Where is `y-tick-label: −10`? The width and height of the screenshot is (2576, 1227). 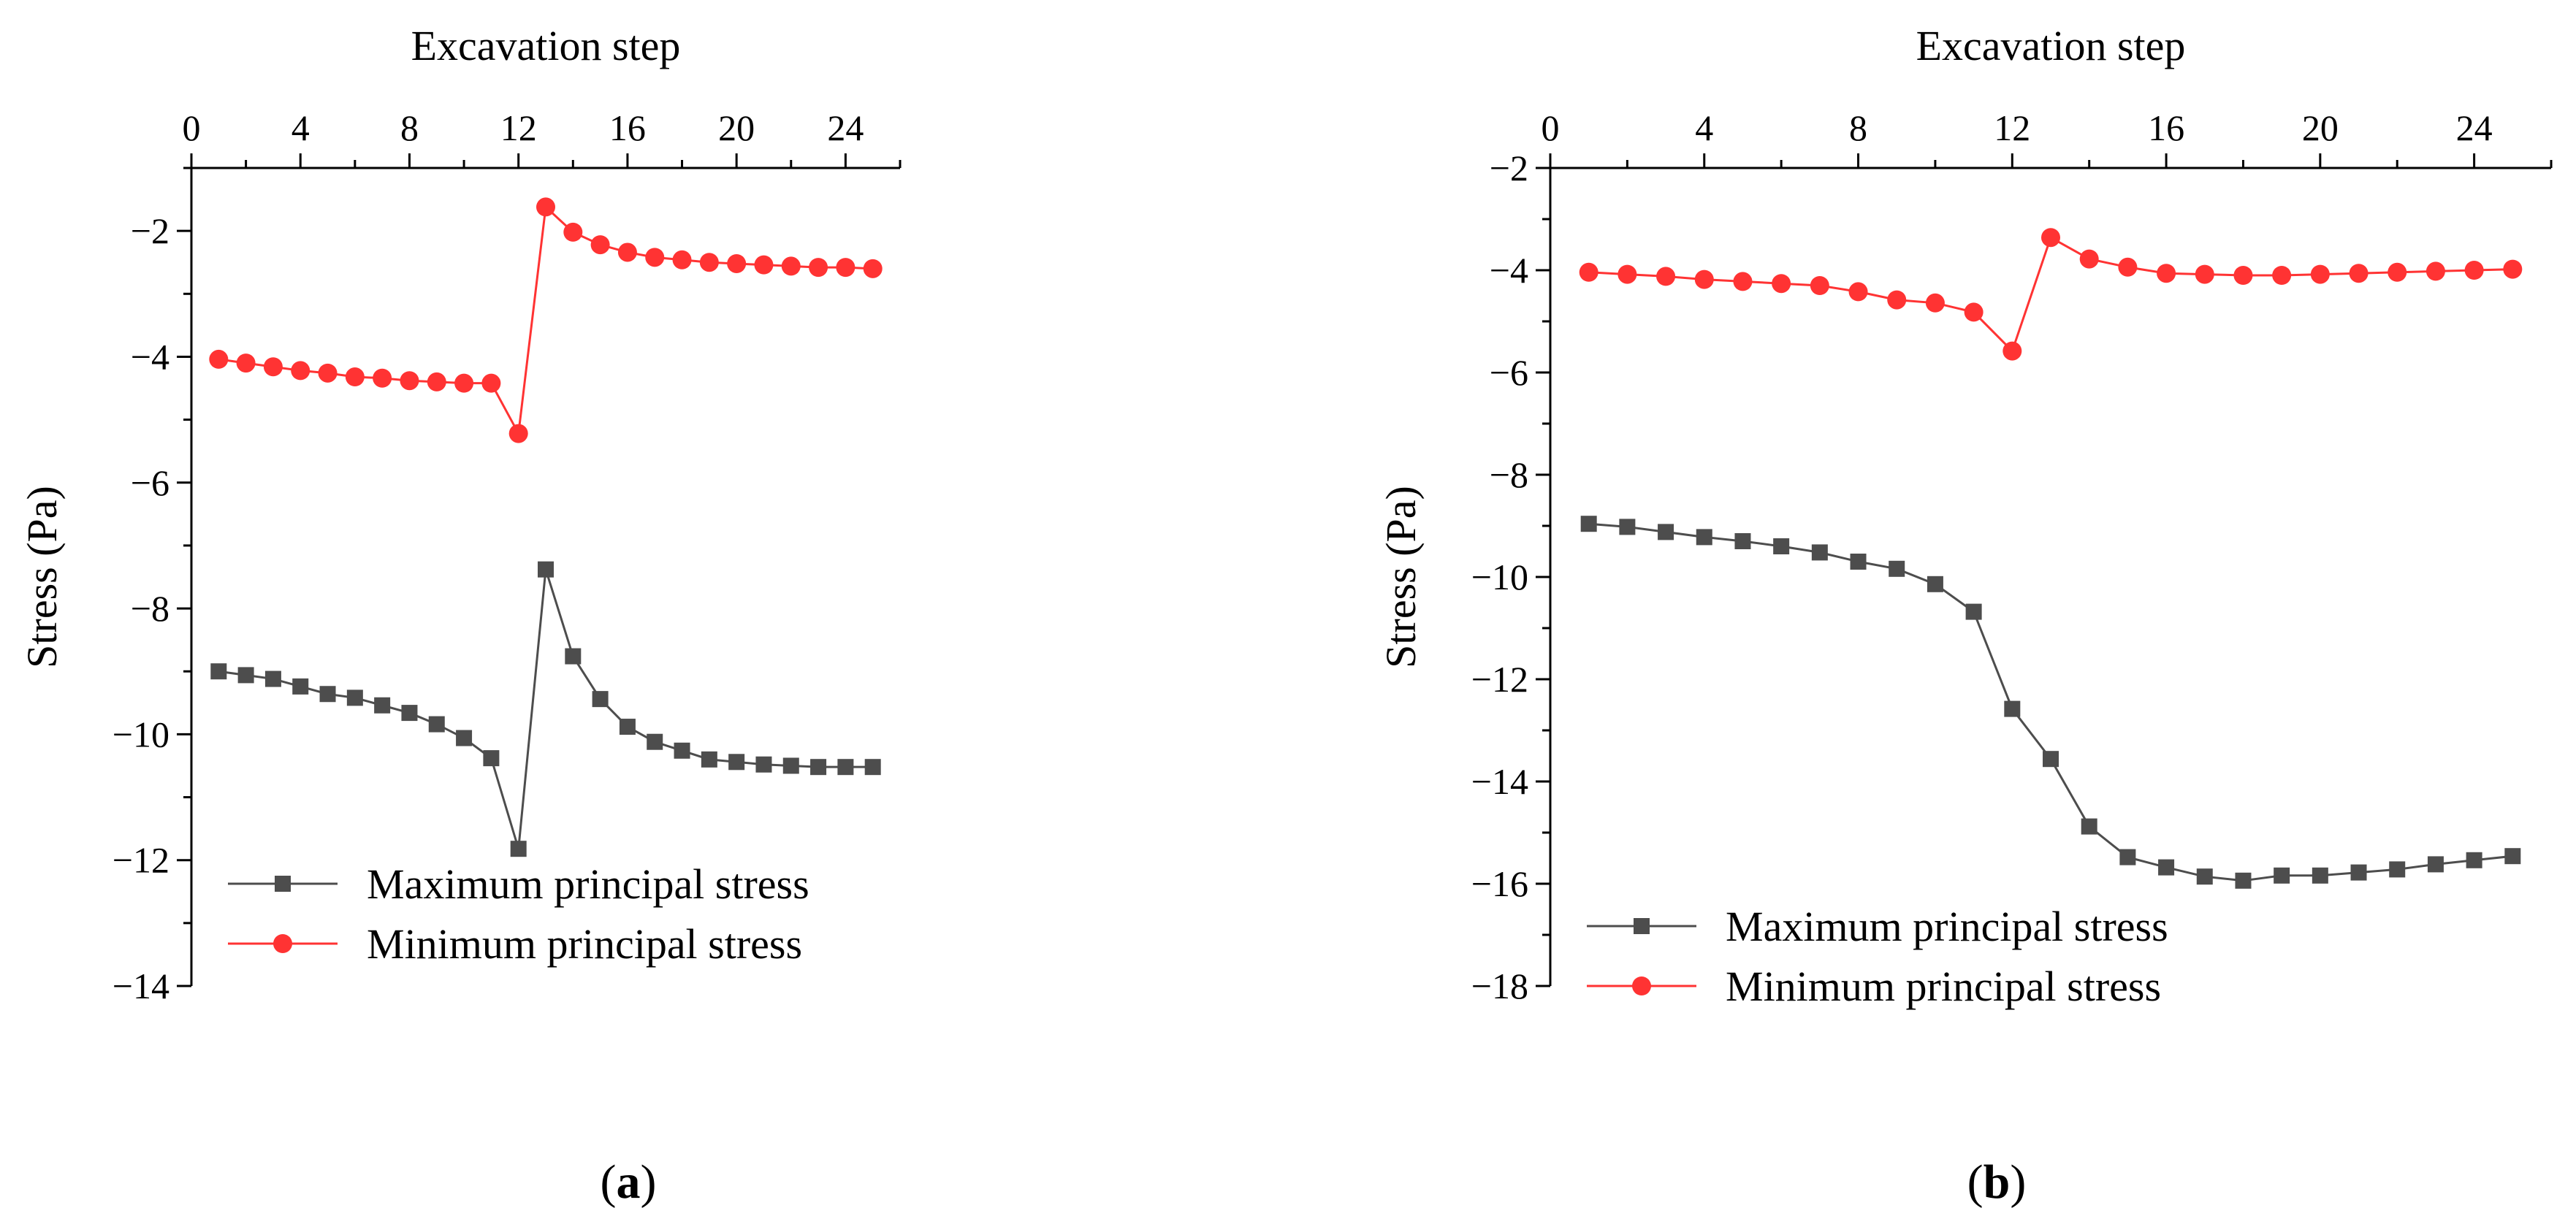 y-tick-label: −10 is located at coordinates (1499, 577).